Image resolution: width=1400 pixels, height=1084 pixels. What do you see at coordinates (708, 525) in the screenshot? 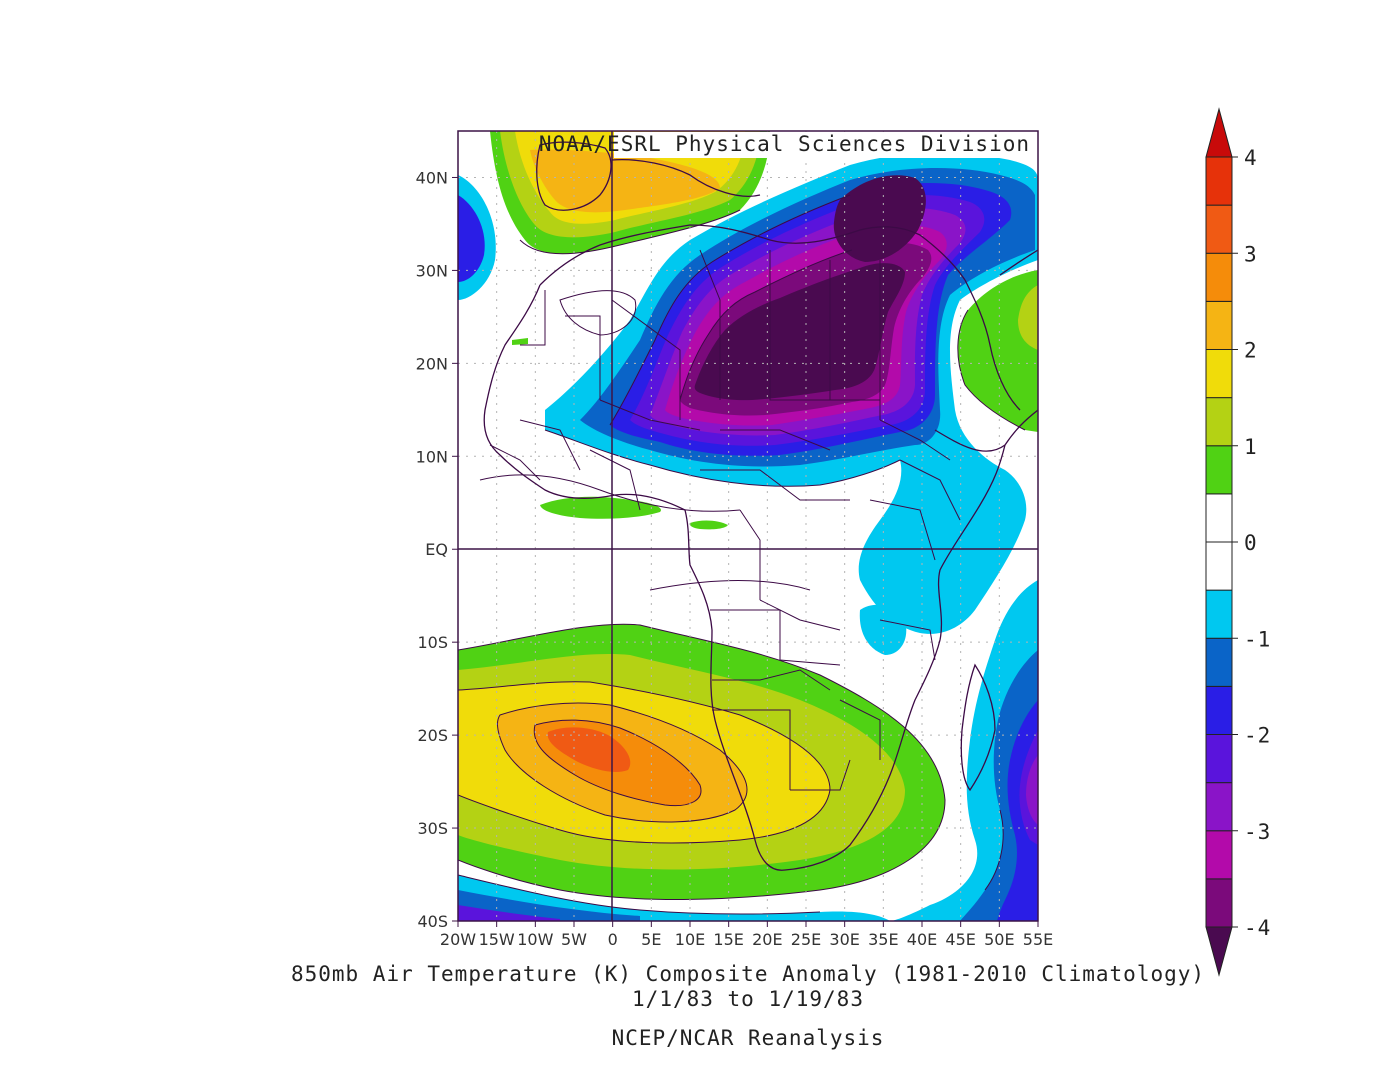
I see `fill-positive-gabon` at bounding box center [708, 525].